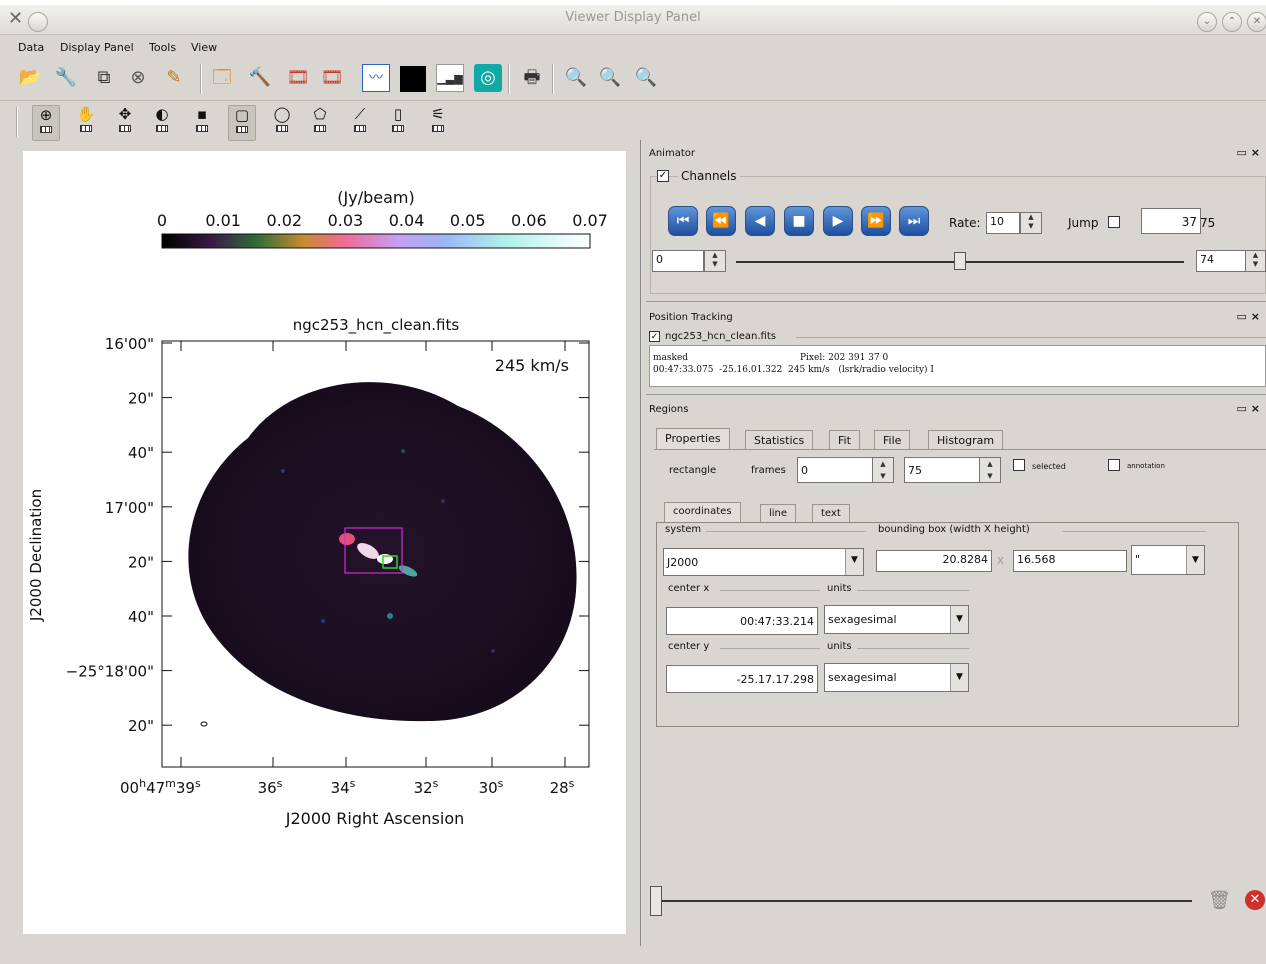 Image resolution: width=1266 pixels, height=964 pixels. Describe the element at coordinates (222, 77) in the screenshot. I see `panel-settings-icon: 🗔` at that location.